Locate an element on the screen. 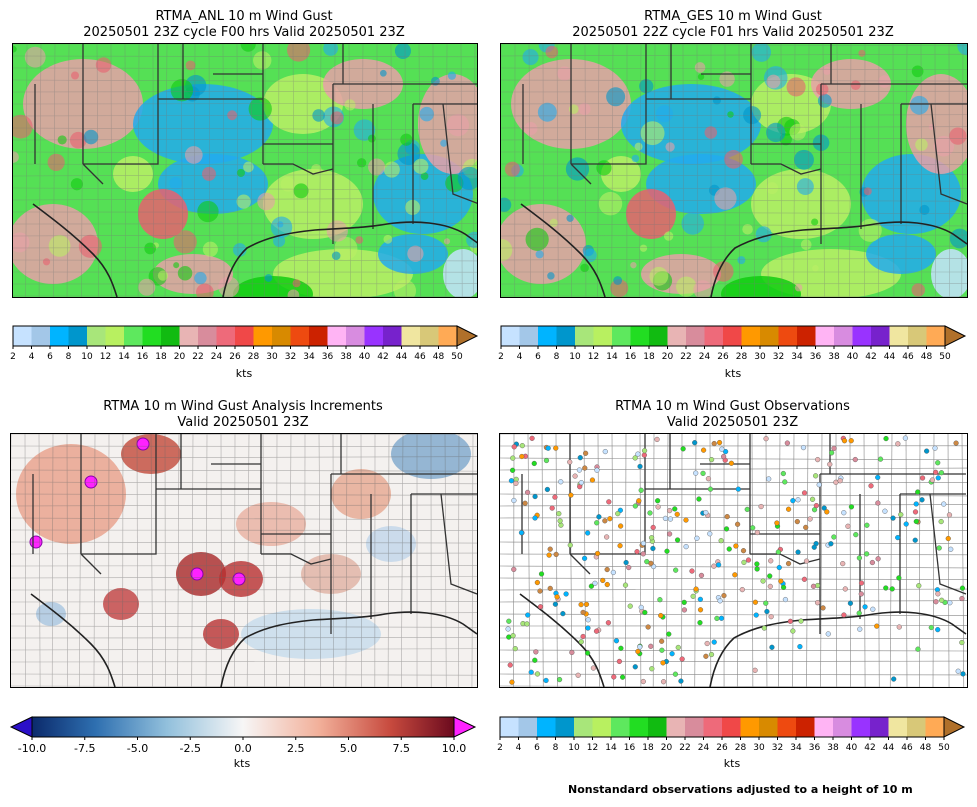  colorbar-tick-label: 44 is located at coordinates (402, 357).